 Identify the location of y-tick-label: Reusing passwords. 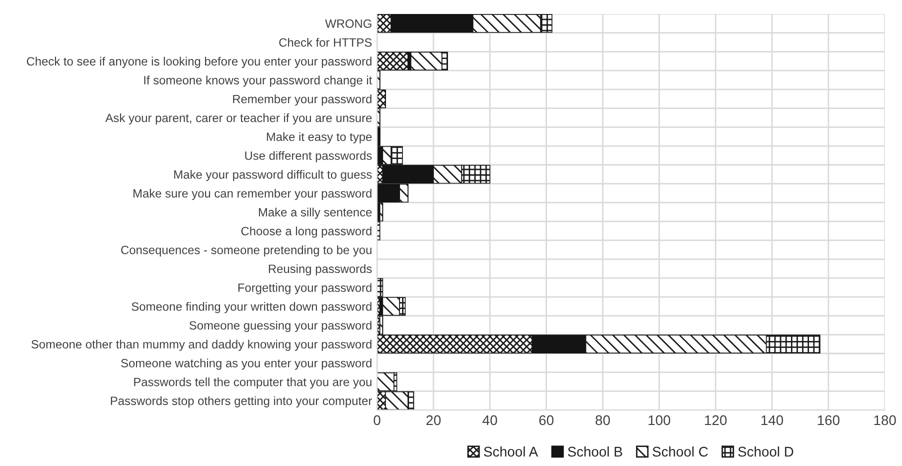
(320, 270).